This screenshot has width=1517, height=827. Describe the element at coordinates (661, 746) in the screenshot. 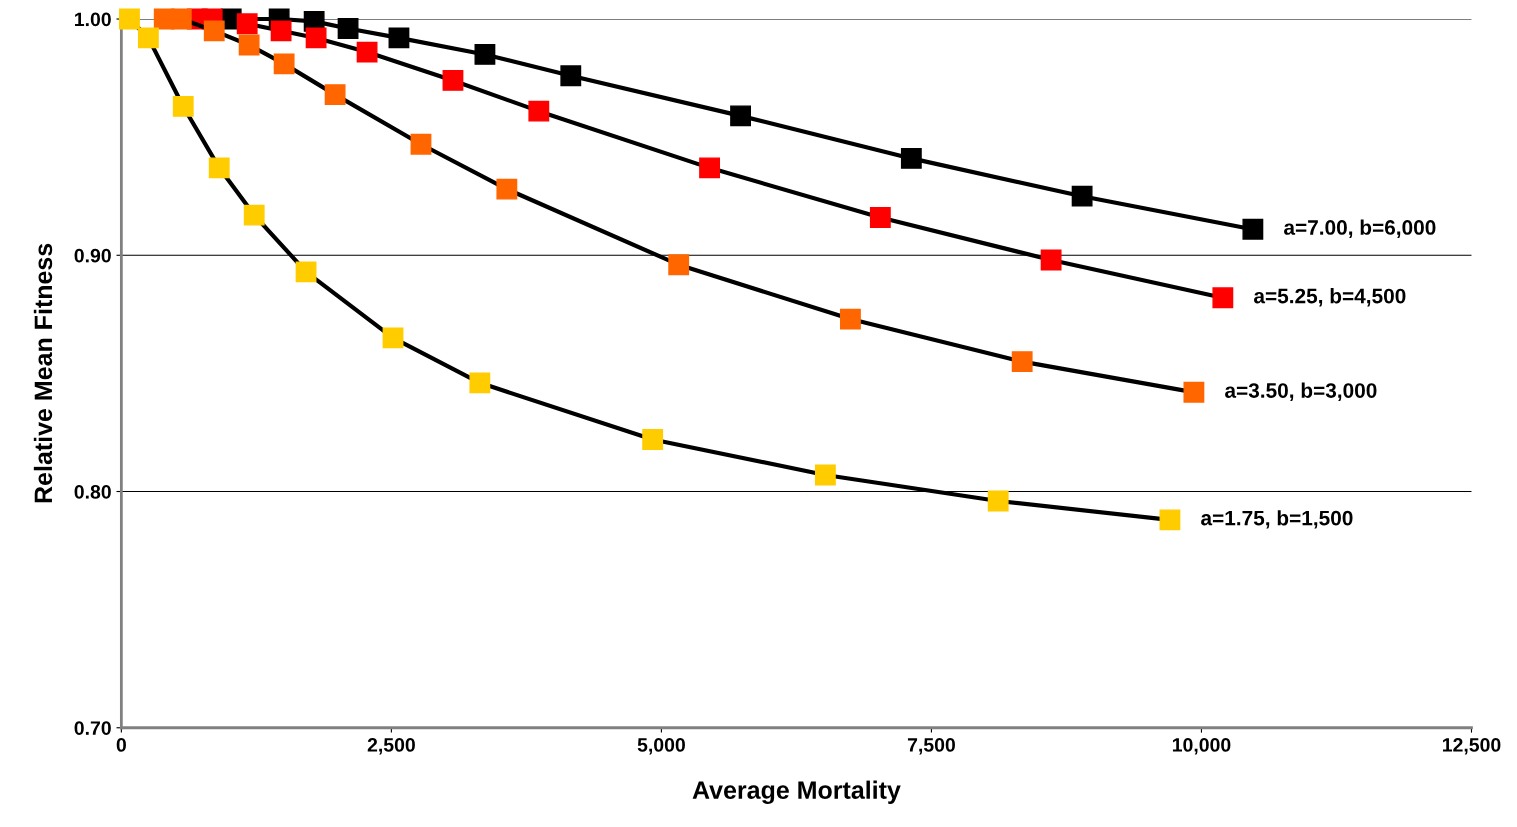

I see `x-tick-label: 5,000` at that location.